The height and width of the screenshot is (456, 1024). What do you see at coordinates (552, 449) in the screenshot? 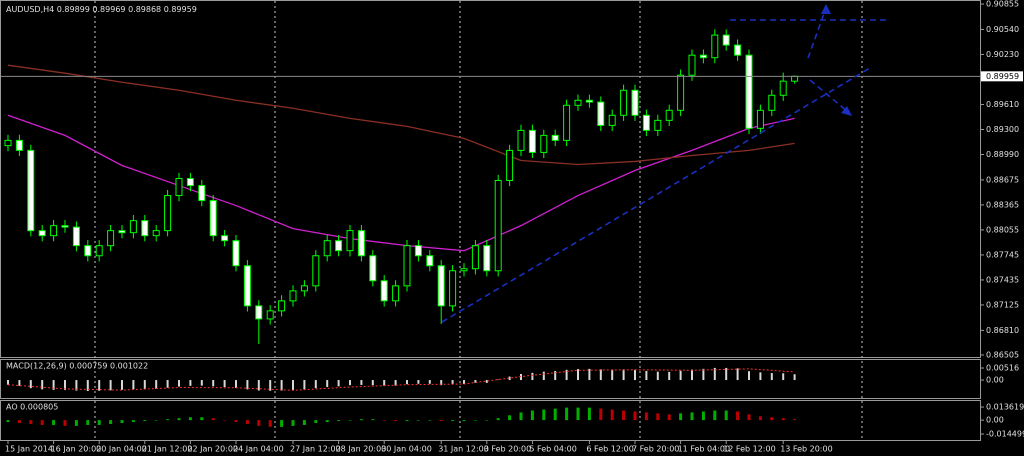
I see `x-tick-label: 5 Feb 04:00` at bounding box center [552, 449].